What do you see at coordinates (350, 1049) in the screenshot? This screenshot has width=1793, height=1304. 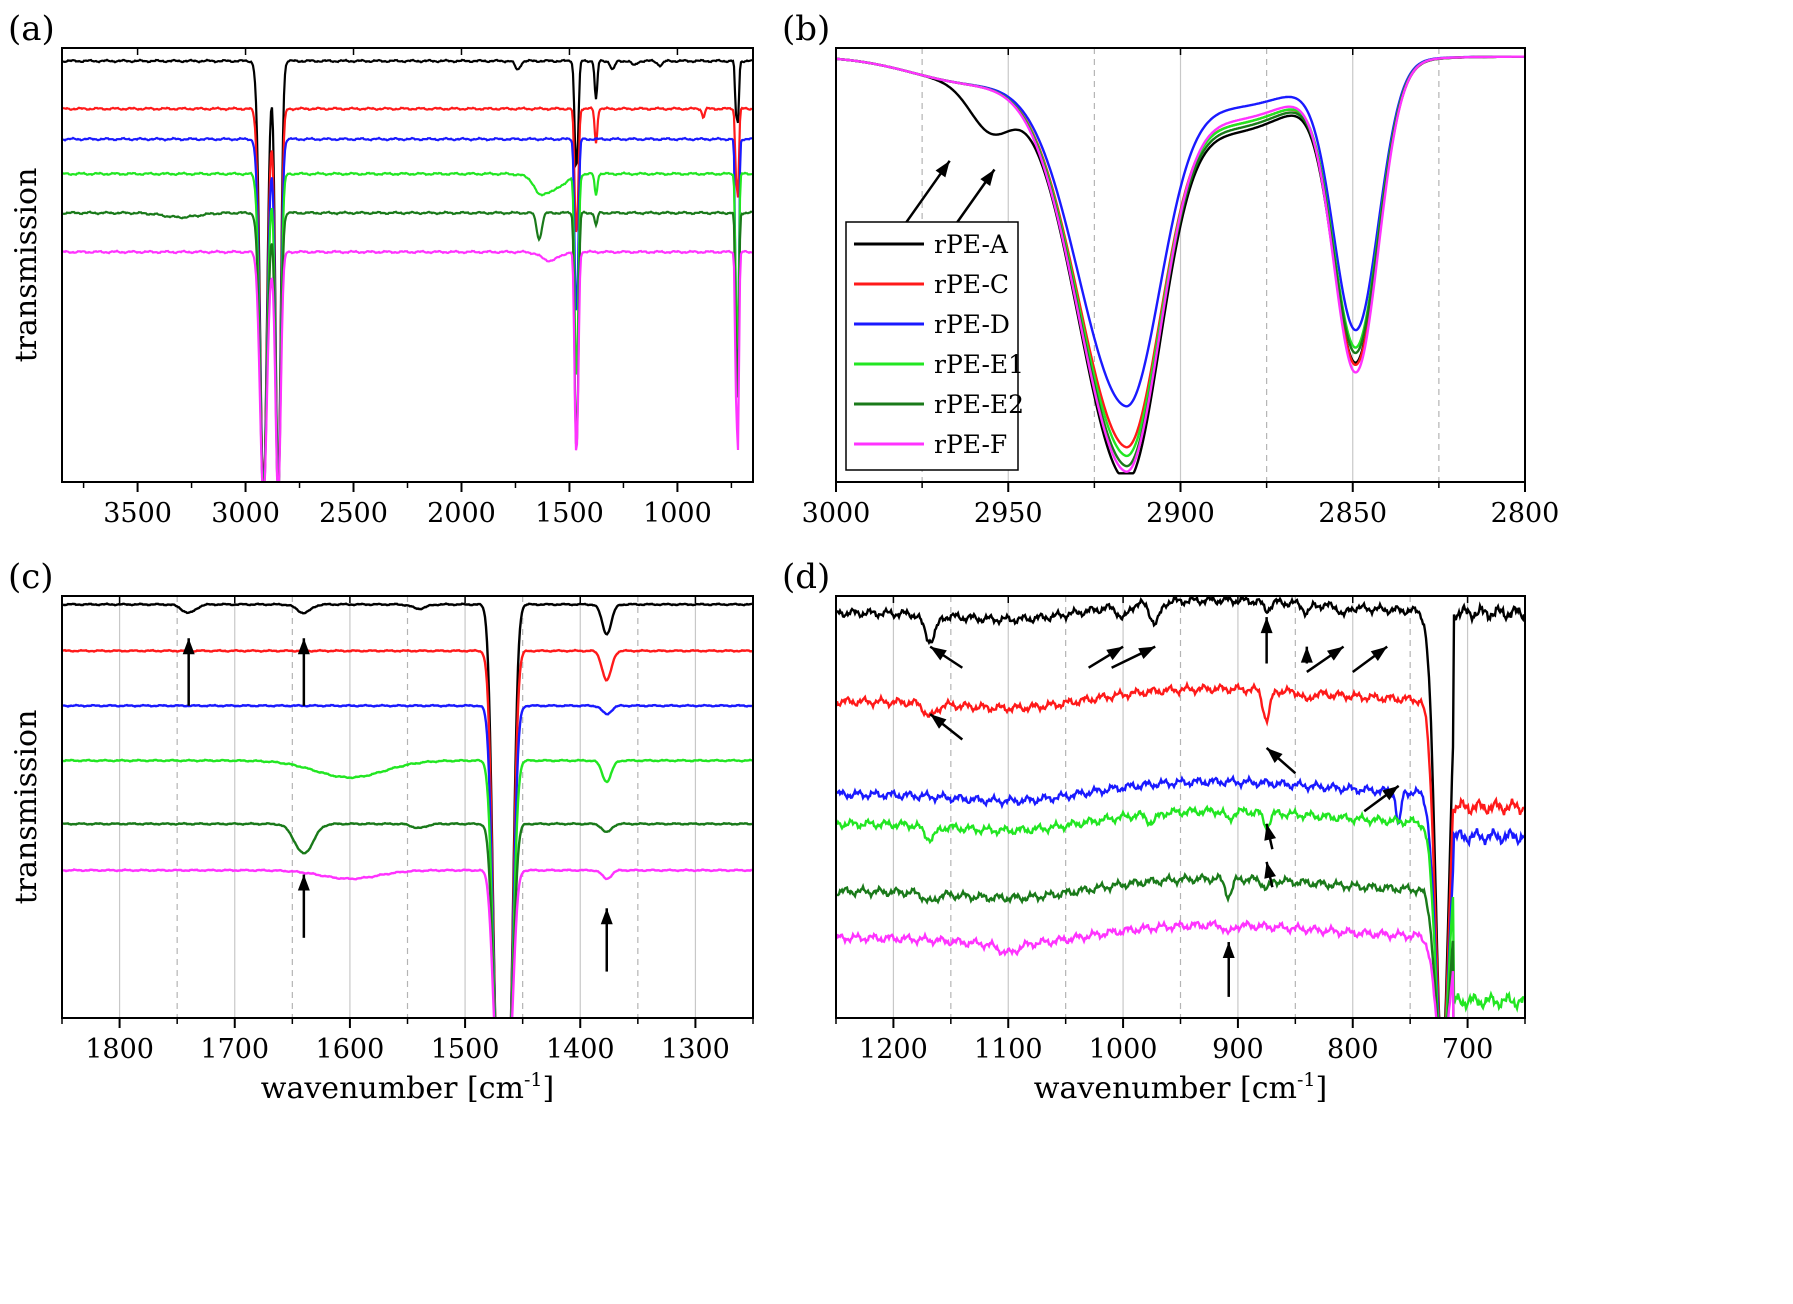 I see `x-tick-label: 1600` at bounding box center [350, 1049].